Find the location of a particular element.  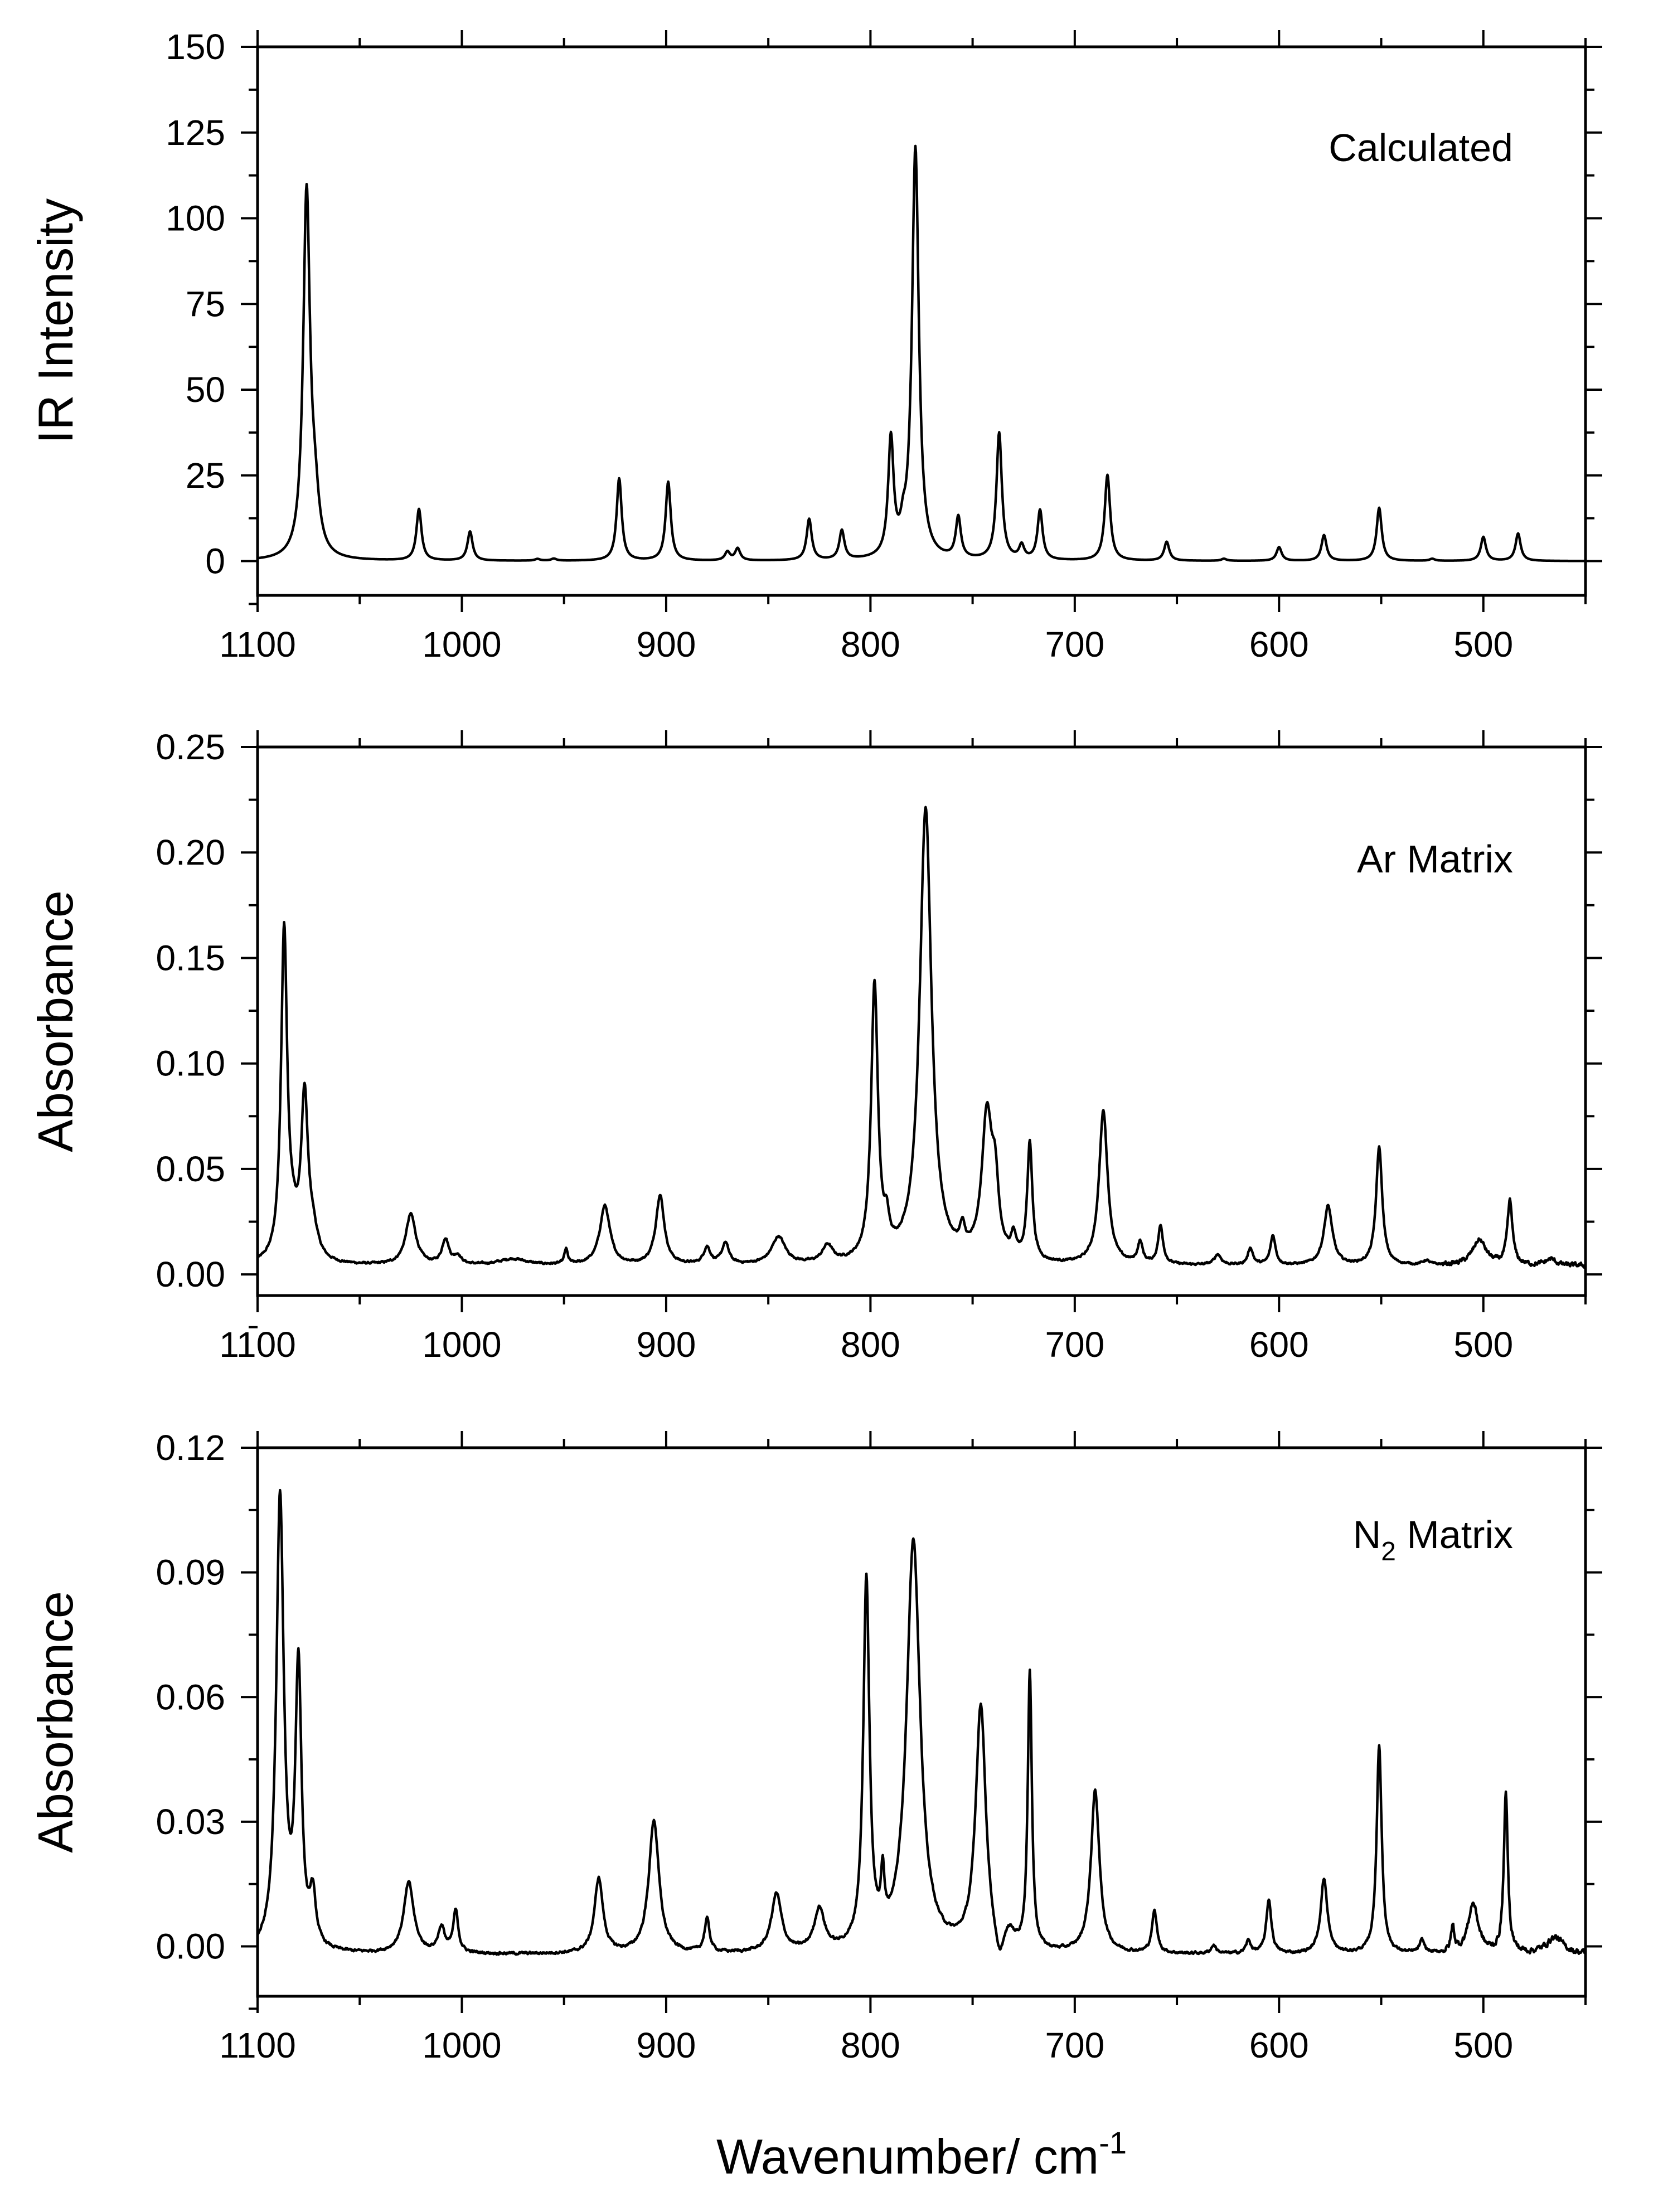

y-axis-title: IR Intensity is located at coordinates (55, 321).